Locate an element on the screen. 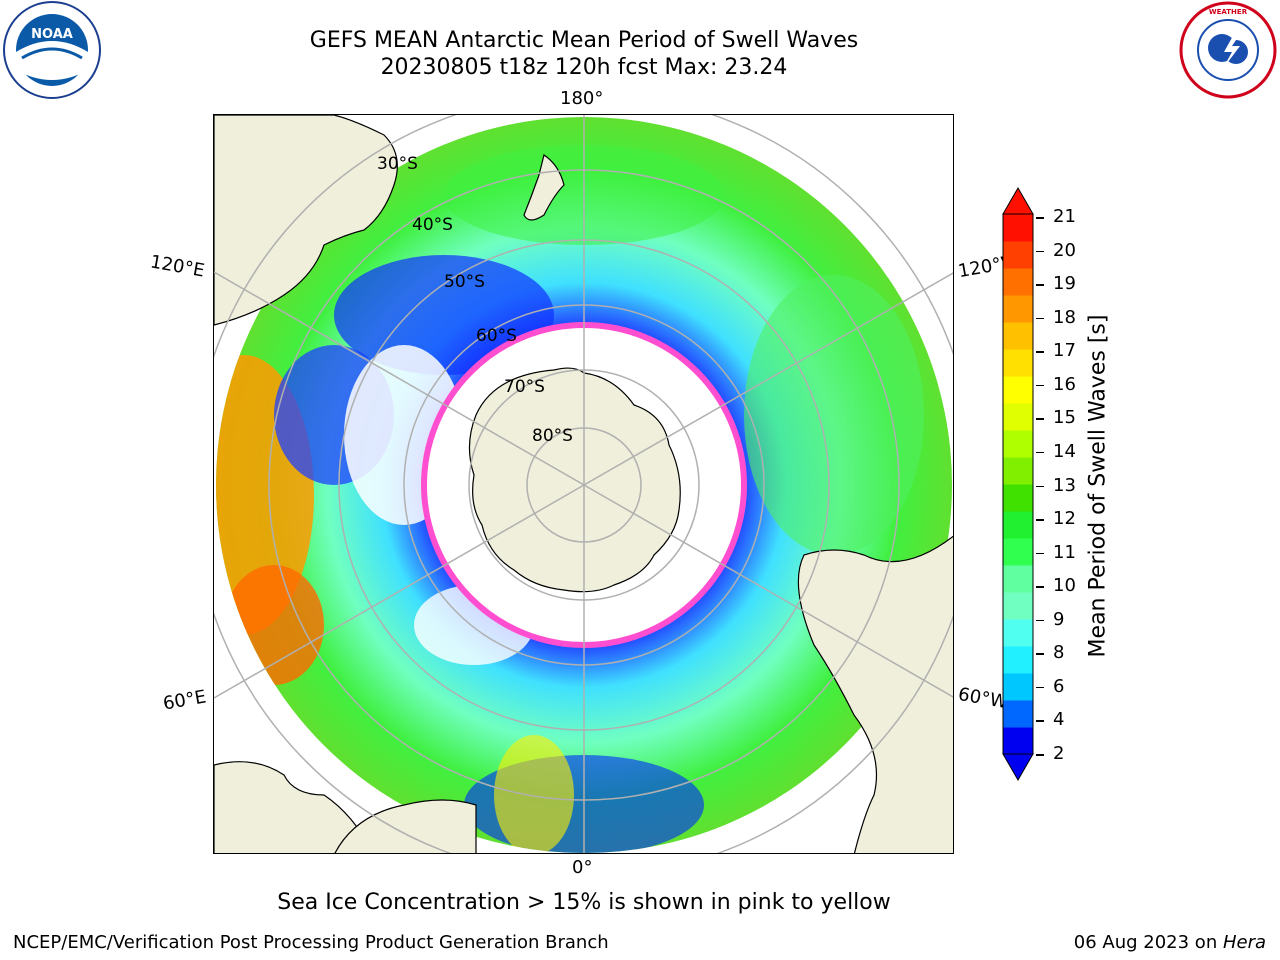  nws-logo: WEATHER is located at coordinates (1228, 50).